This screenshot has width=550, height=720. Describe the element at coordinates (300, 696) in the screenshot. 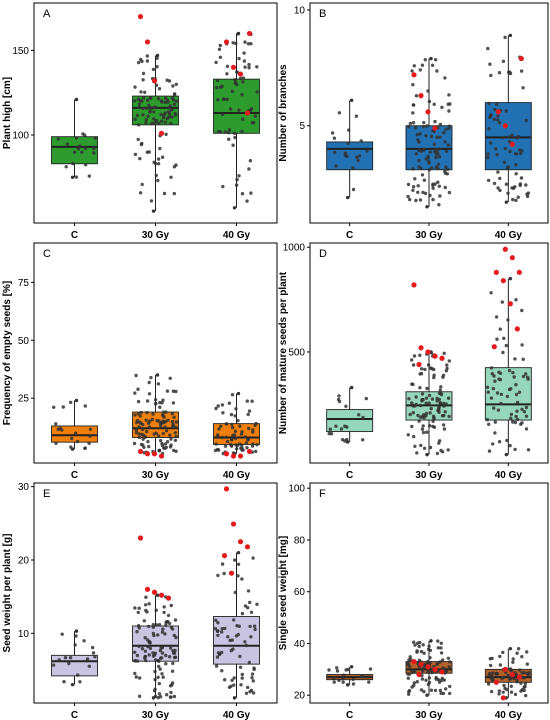

I see `y-tick-label: 20` at that location.